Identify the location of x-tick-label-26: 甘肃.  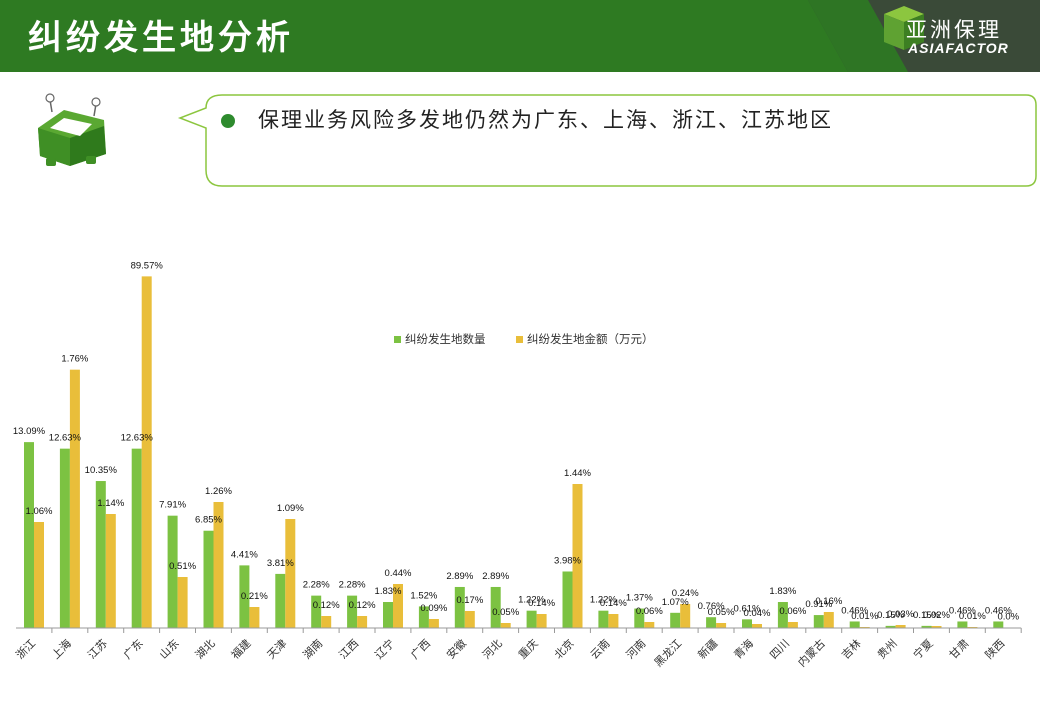
(959, 649).